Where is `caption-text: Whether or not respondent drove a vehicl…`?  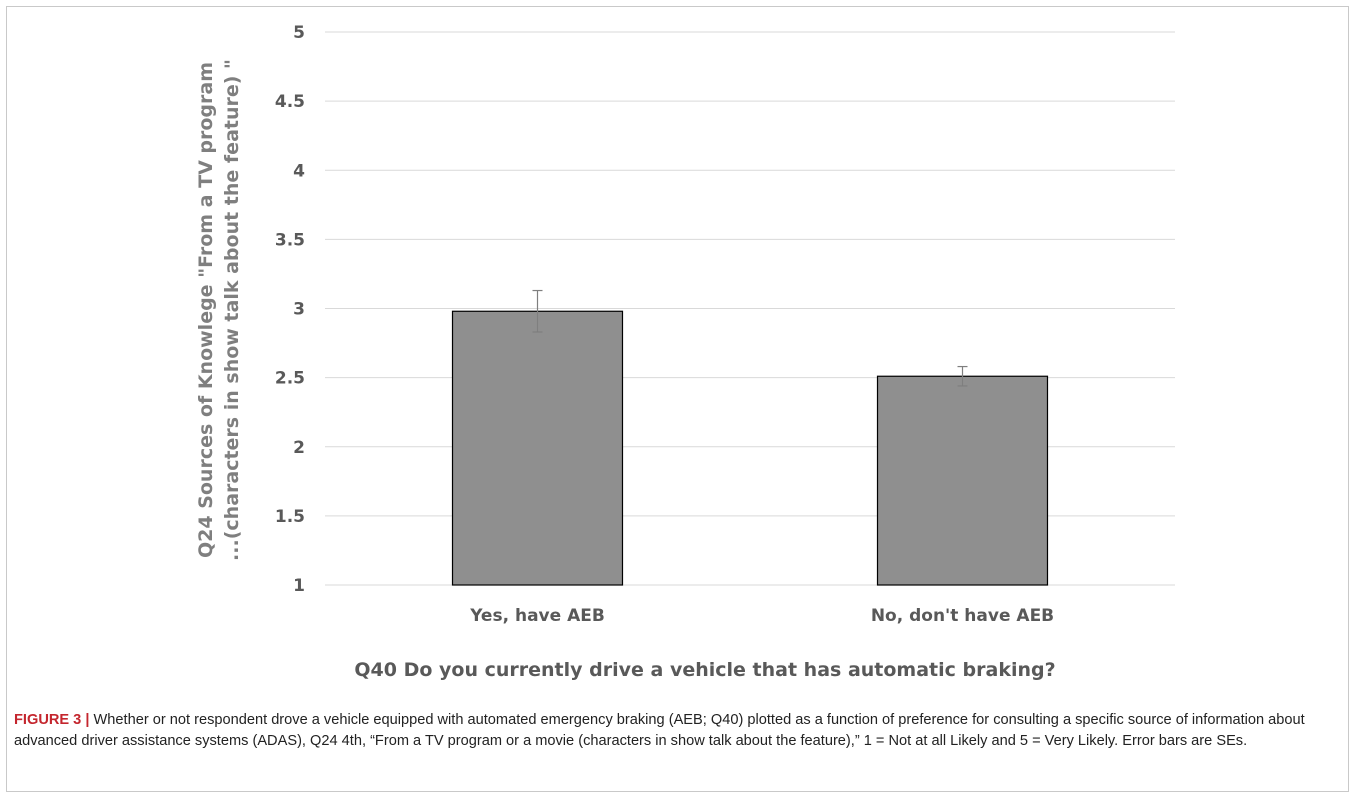
caption-text: Whether or not respondent drove a vehicl… is located at coordinates (659, 730).